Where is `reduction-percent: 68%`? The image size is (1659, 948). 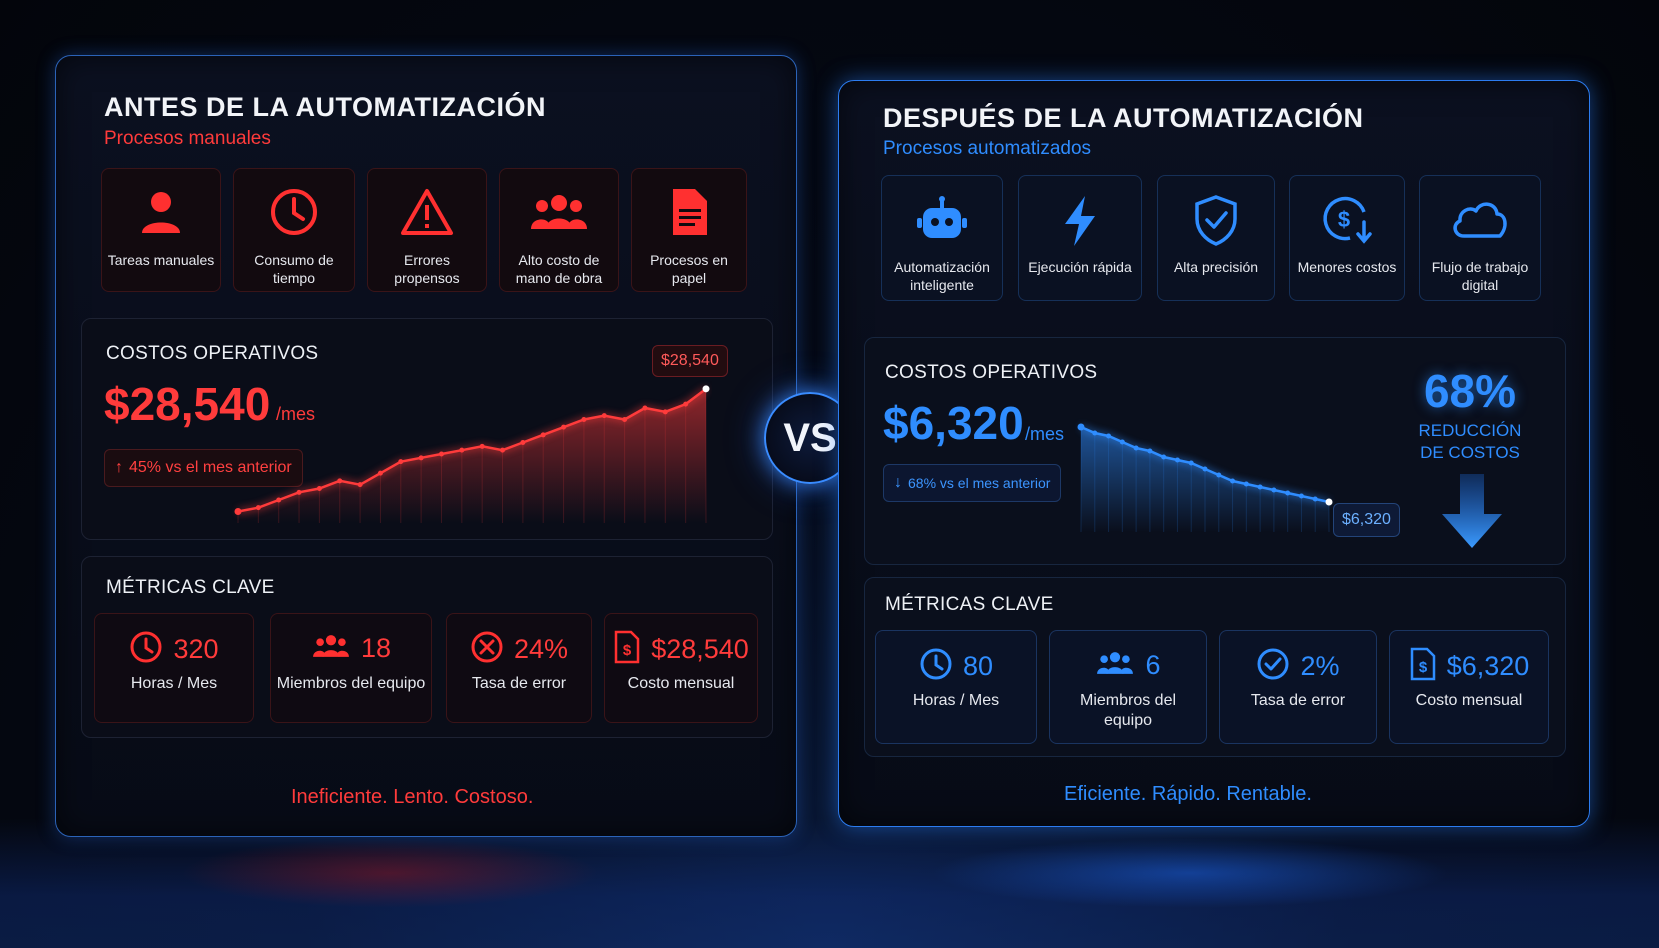
reduction-percent: 68% is located at coordinates (1470, 391).